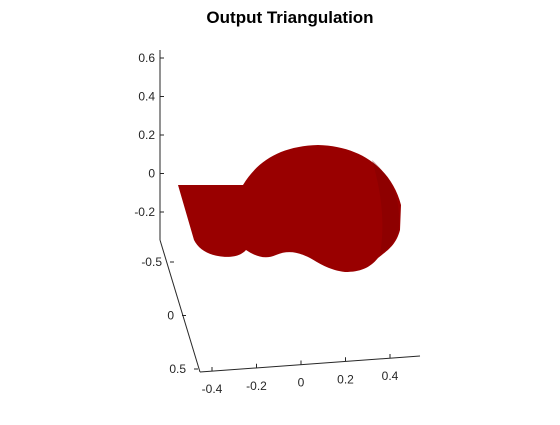 The height and width of the screenshot is (425, 560). What do you see at coordinates (146, 135) in the screenshot?
I see `z-tick-label: 0.2` at bounding box center [146, 135].